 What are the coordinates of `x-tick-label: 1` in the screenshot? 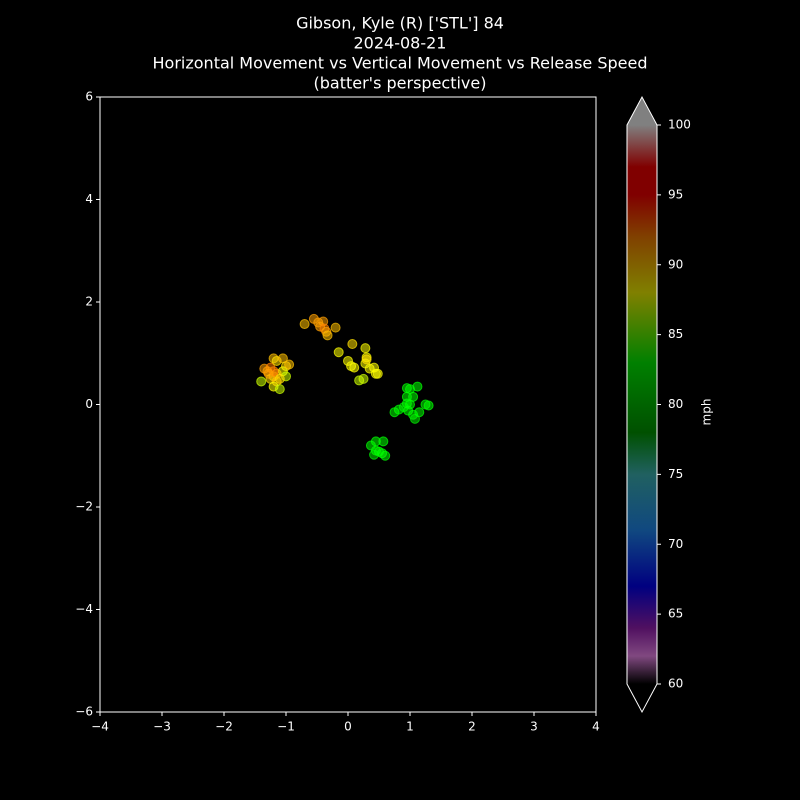 It's located at (410, 727).